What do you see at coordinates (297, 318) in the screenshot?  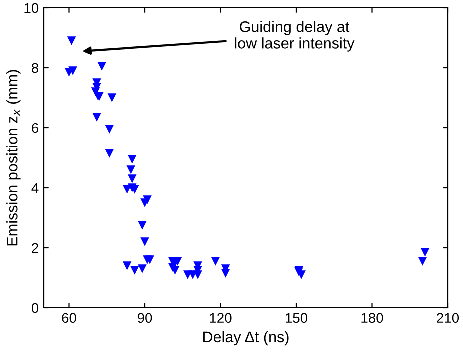 I see `x-tick-label: 150` at bounding box center [297, 318].